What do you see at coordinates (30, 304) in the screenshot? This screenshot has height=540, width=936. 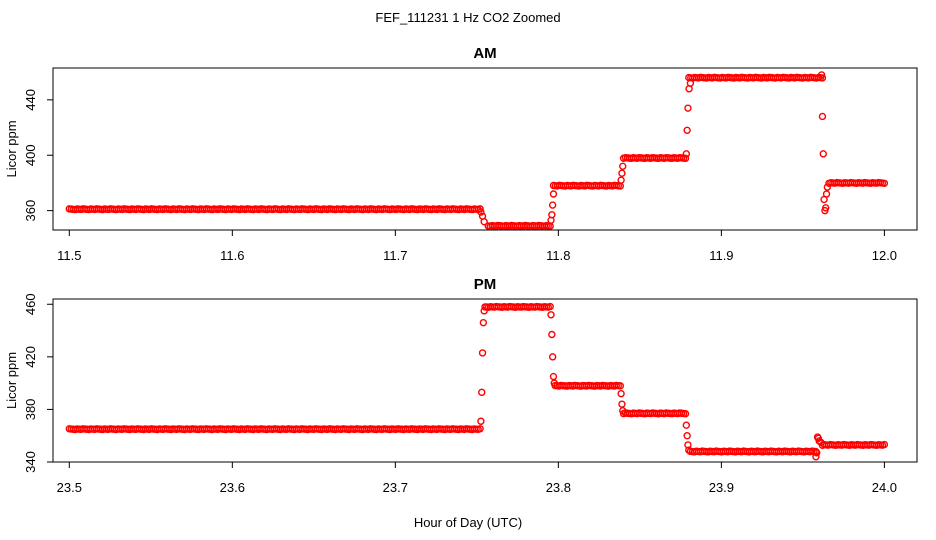 I see `pm-y-tick-label: 460` at bounding box center [30, 304].